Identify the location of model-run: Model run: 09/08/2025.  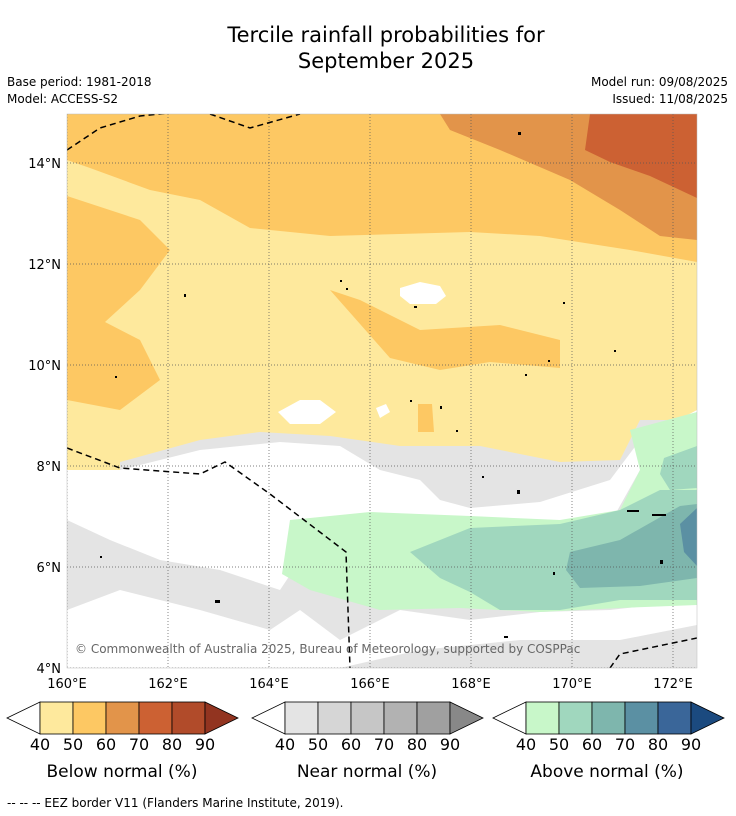
(659, 82).